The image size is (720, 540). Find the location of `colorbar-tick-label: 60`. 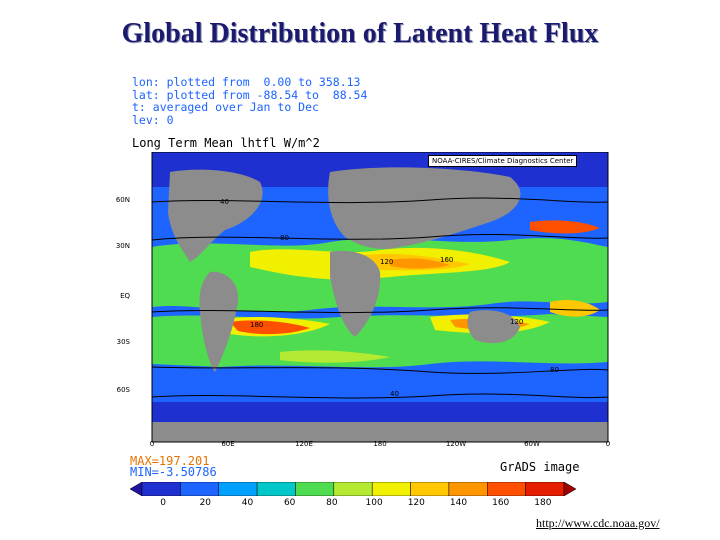

colorbar-tick-label: 60 is located at coordinates (289, 503).